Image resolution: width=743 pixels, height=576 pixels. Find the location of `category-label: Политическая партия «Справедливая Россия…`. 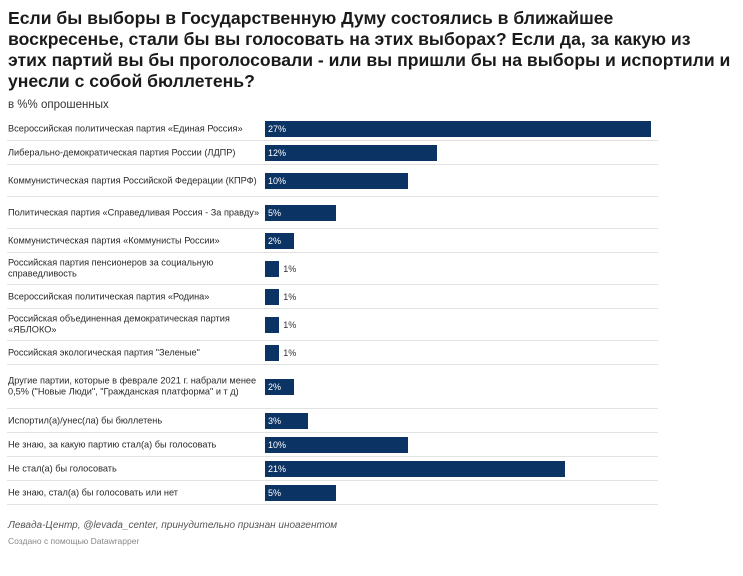

category-label: Политическая партия «Справедливая Россия… is located at coordinates (134, 211).